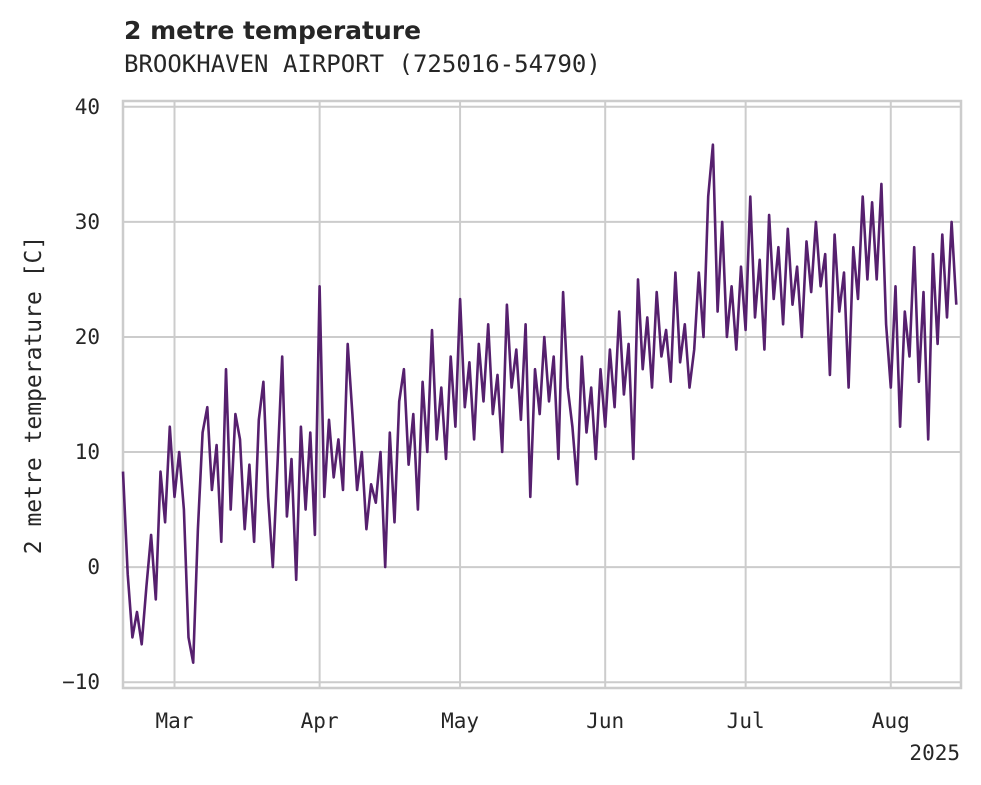  Describe the element at coordinates (87, 452) in the screenshot. I see `y-tick-label: 10` at that location.